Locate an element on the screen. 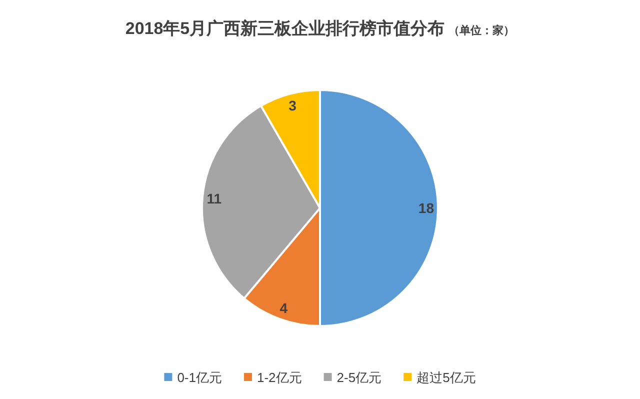  data-label: 11 is located at coordinates (214, 198).